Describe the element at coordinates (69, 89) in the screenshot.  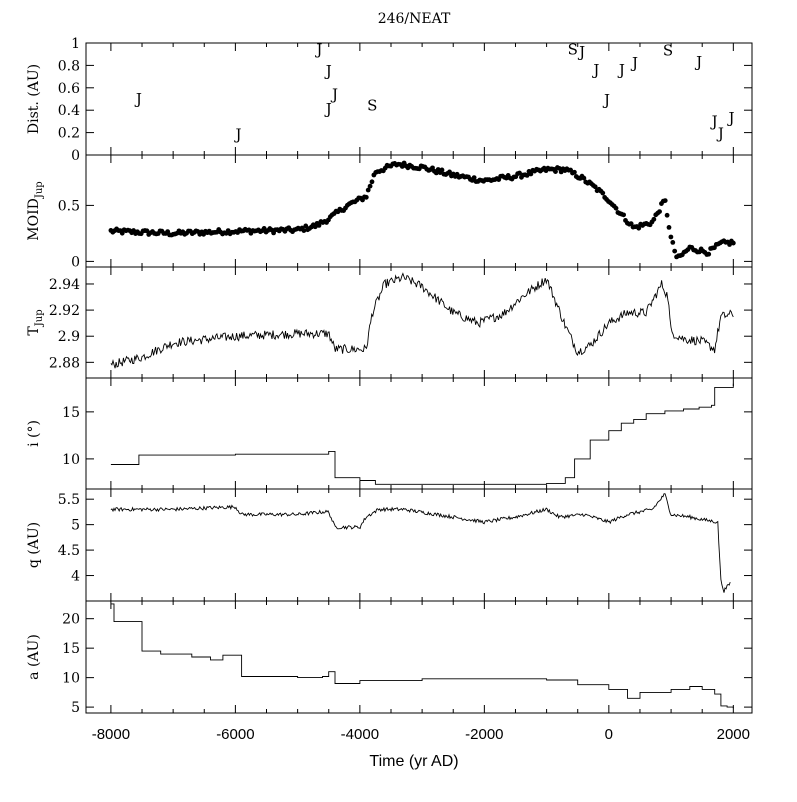
I see `y-tick-label: 0.6` at that location.